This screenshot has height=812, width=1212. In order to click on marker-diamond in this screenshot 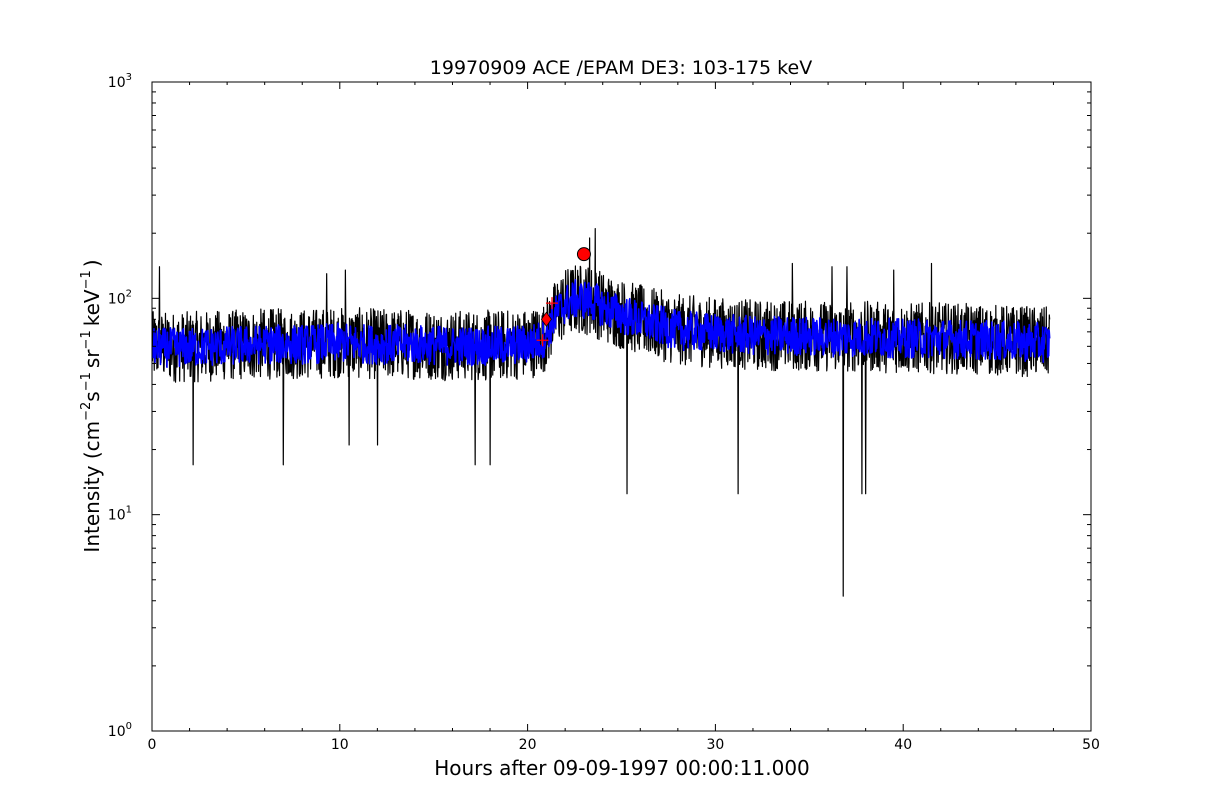, I will do `click(546, 319)`.